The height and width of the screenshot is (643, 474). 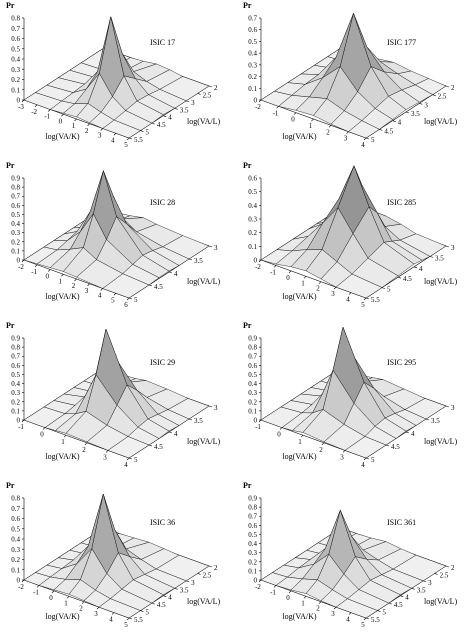 What do you see at coordinates (15, 188) in the screenshot?
I see `z-tick-label: 0.8` at bounding box center [15, 188].